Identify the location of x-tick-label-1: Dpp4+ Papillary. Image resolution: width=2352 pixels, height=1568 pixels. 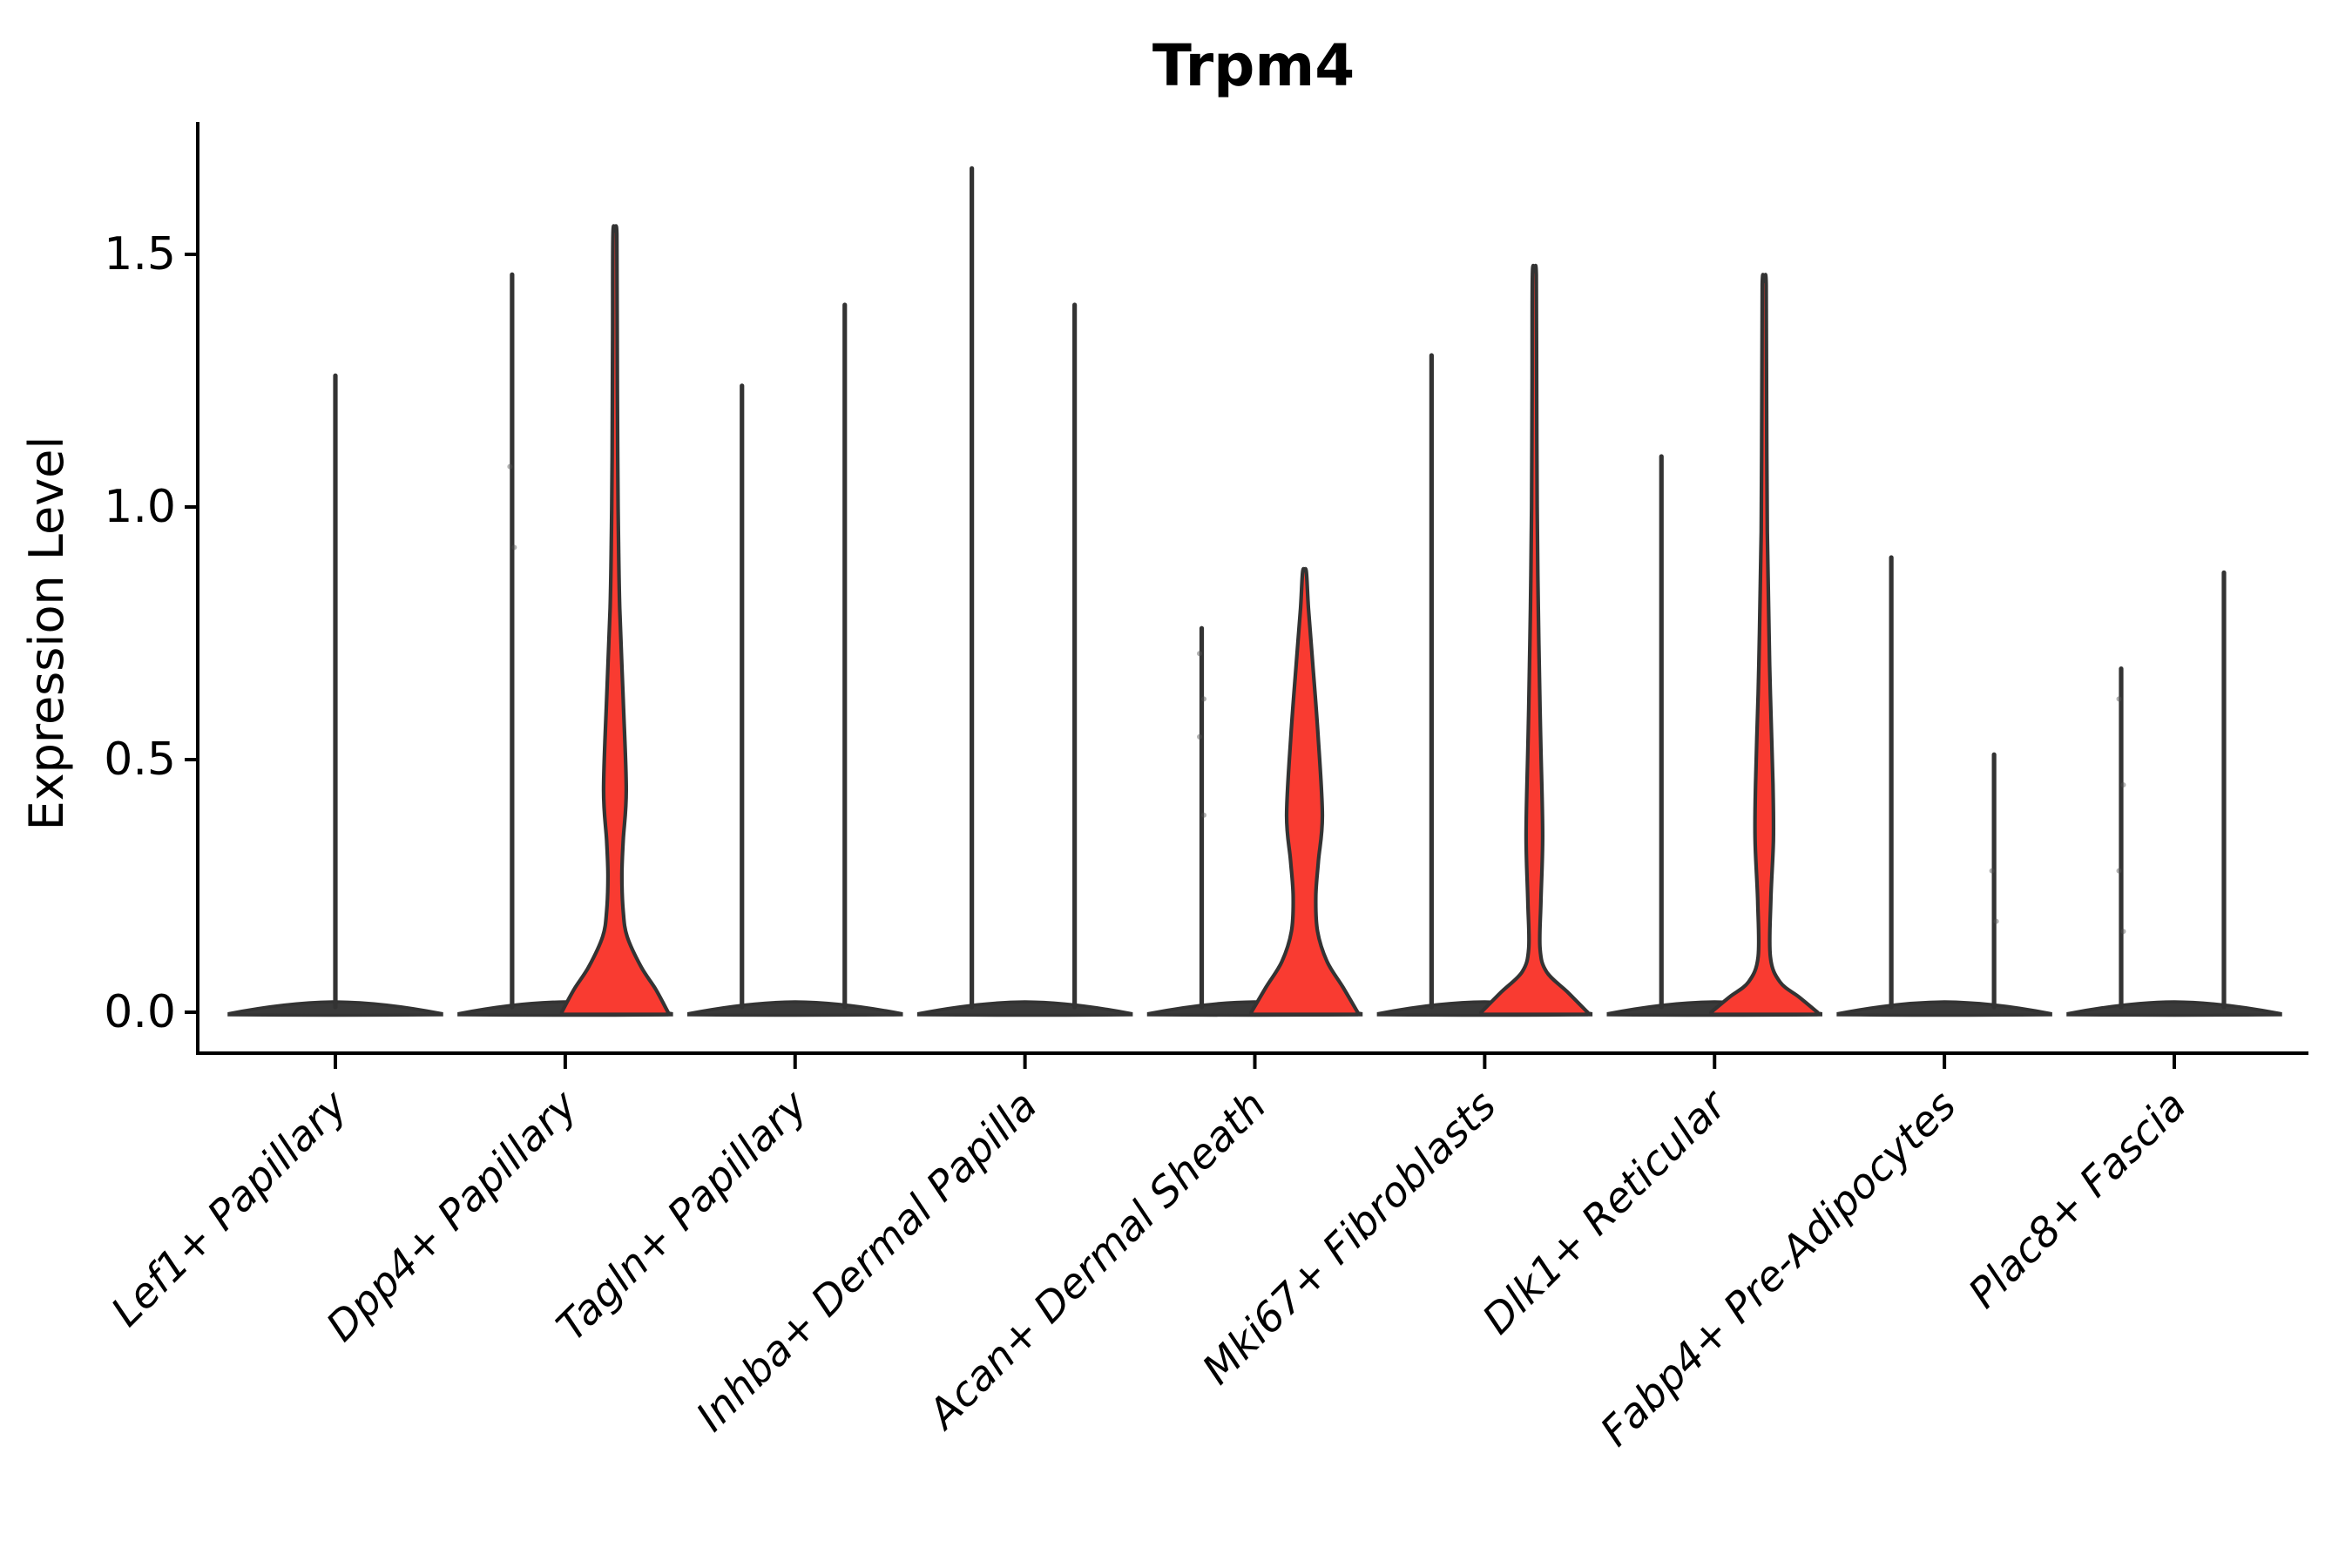
(452, 1216).